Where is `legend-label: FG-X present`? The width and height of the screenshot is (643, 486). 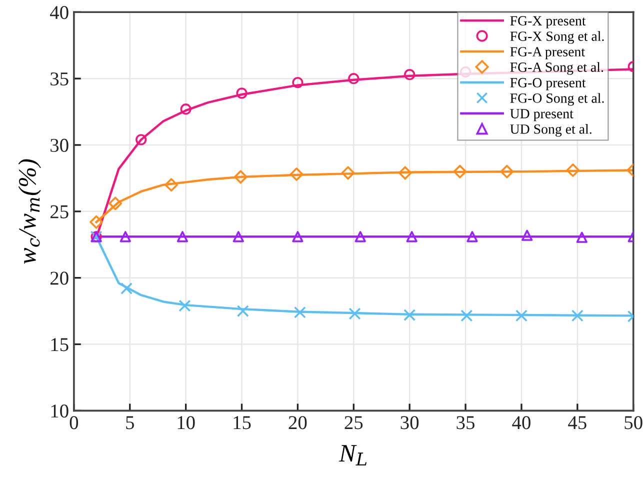 legend-label: FG-X present is located at coordinates (548, 22).